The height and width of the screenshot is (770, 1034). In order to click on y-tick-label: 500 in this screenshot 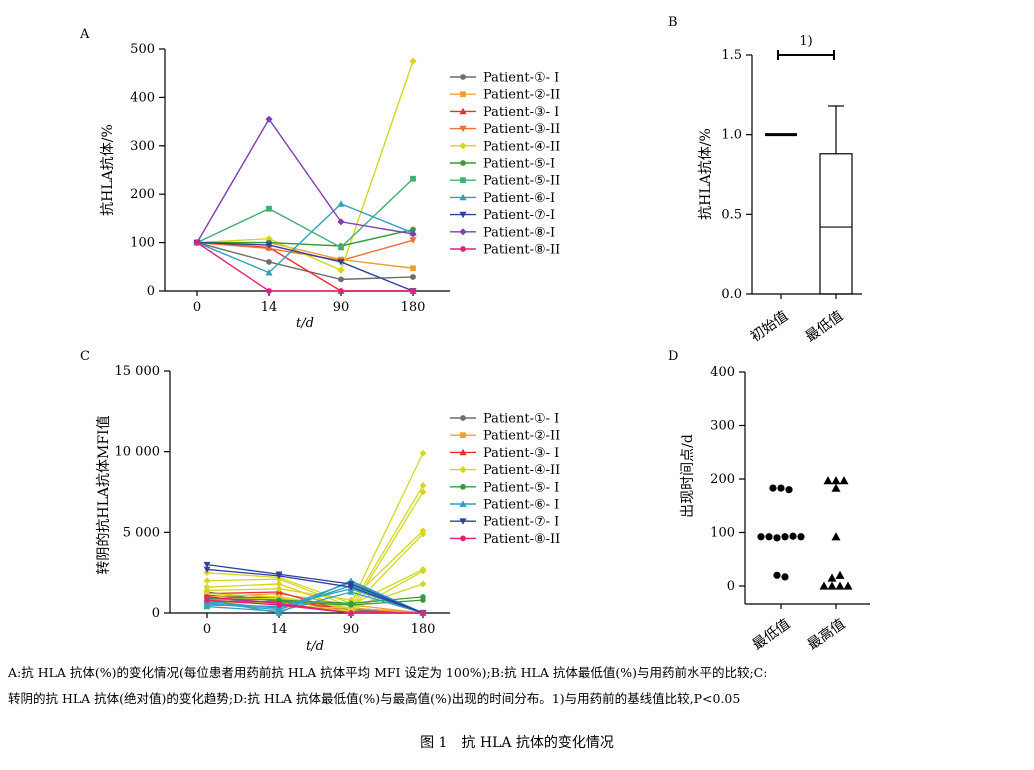, I will do `click(142, 49)`.